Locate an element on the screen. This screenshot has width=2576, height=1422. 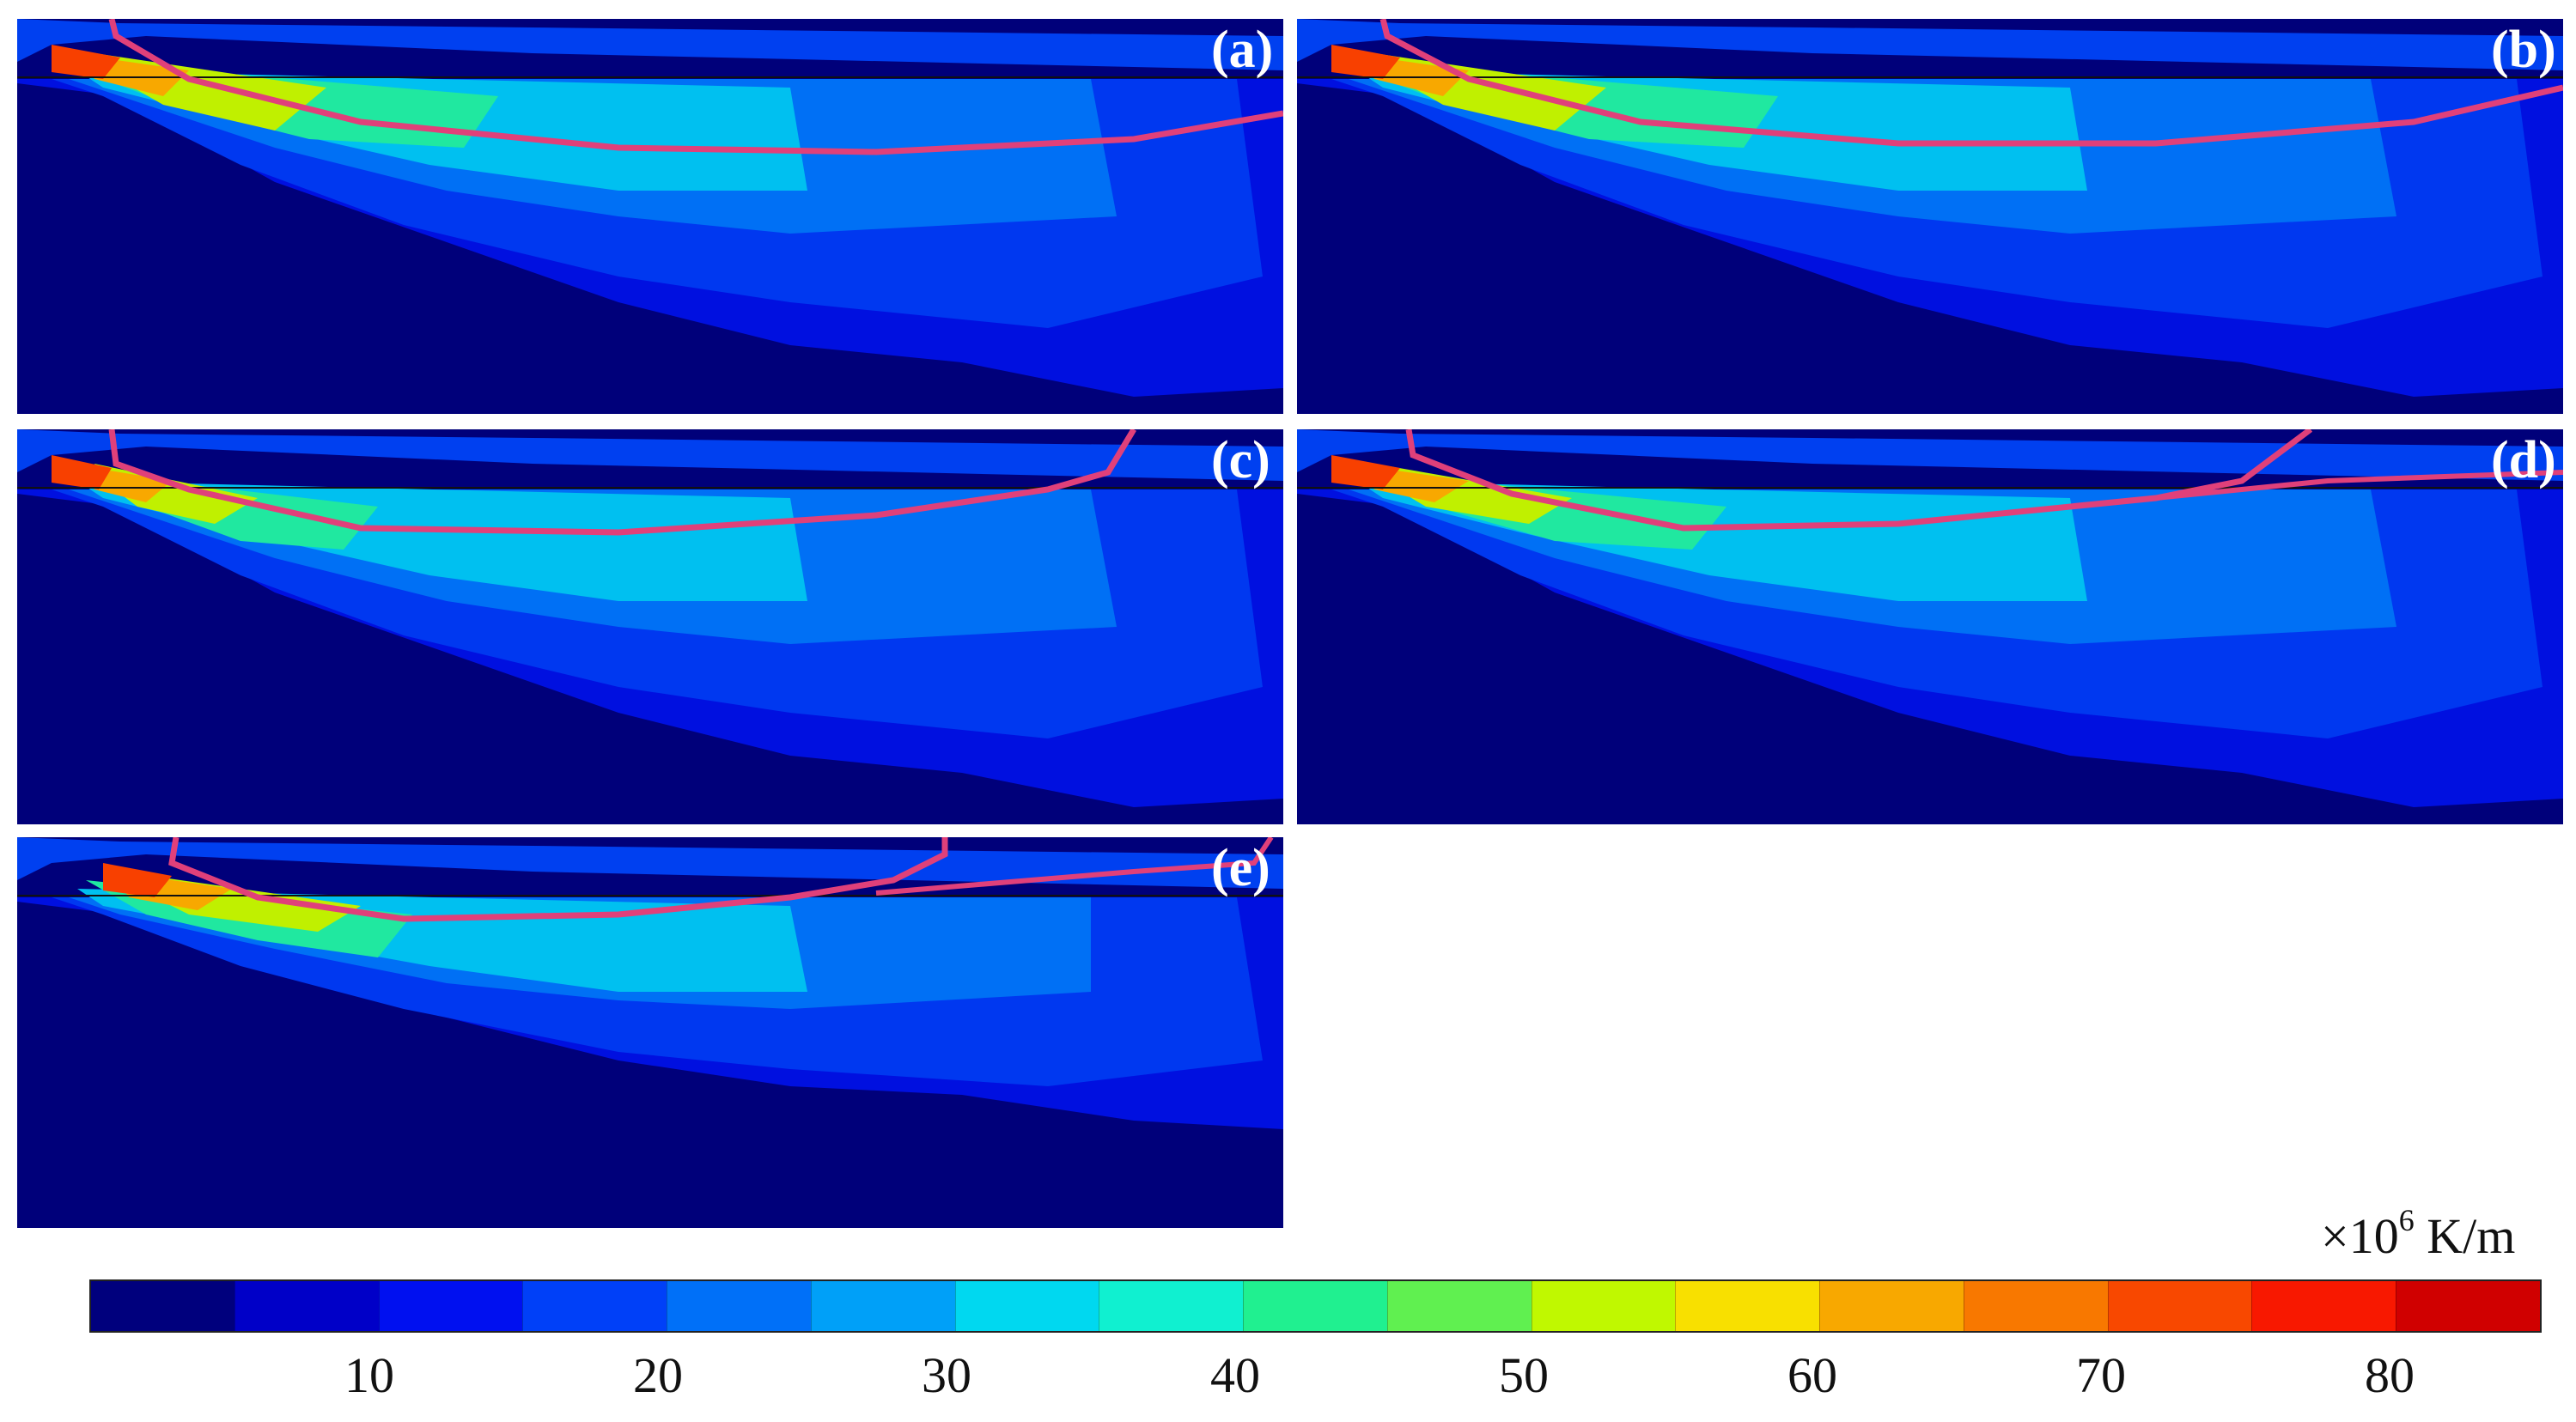
panel-label-c: (c) is located at coordinates (1240, 460).